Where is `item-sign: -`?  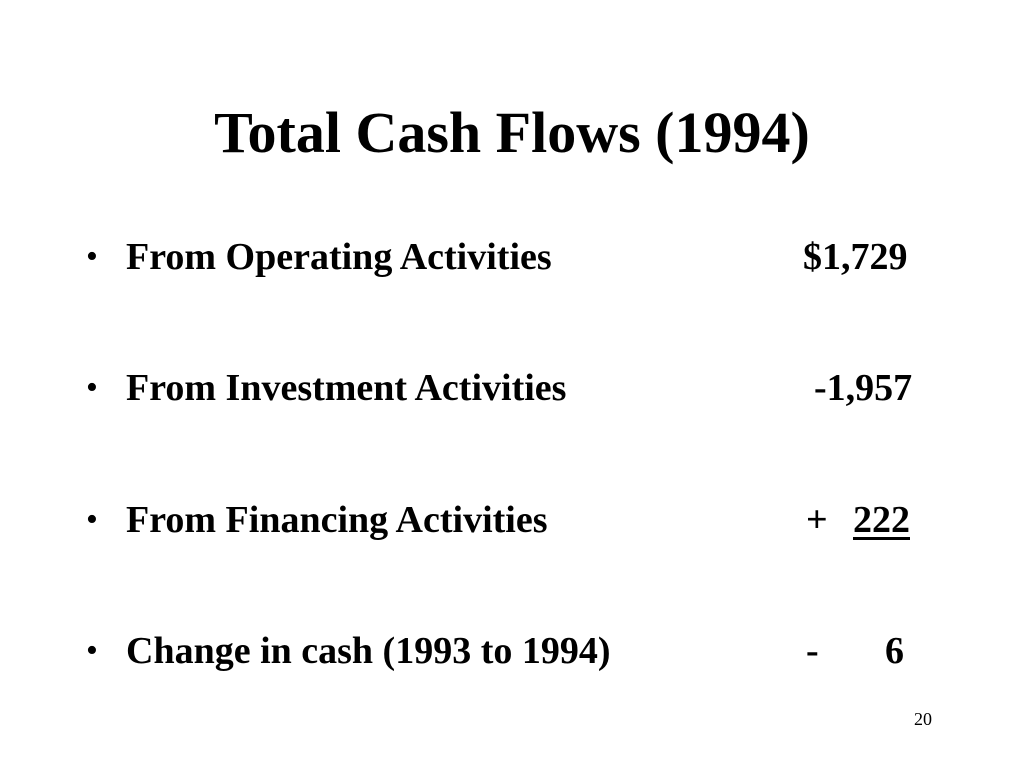 item-sign: - is located at coordinates (812, 651).